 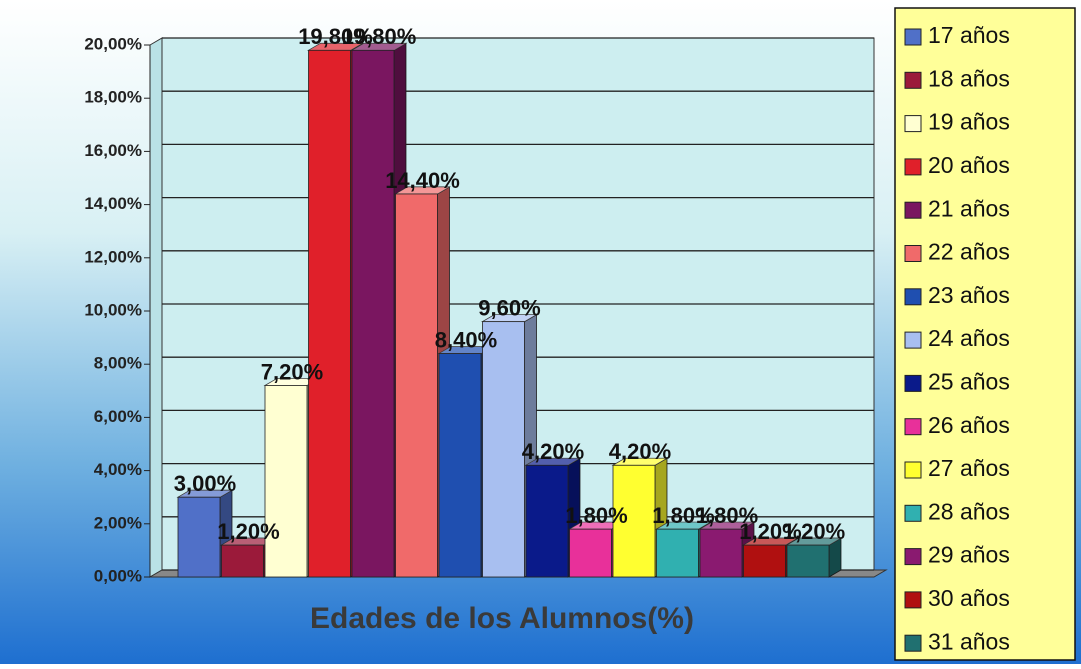 I want to click on legend-label: 24 años, so click(x=969, y=338).